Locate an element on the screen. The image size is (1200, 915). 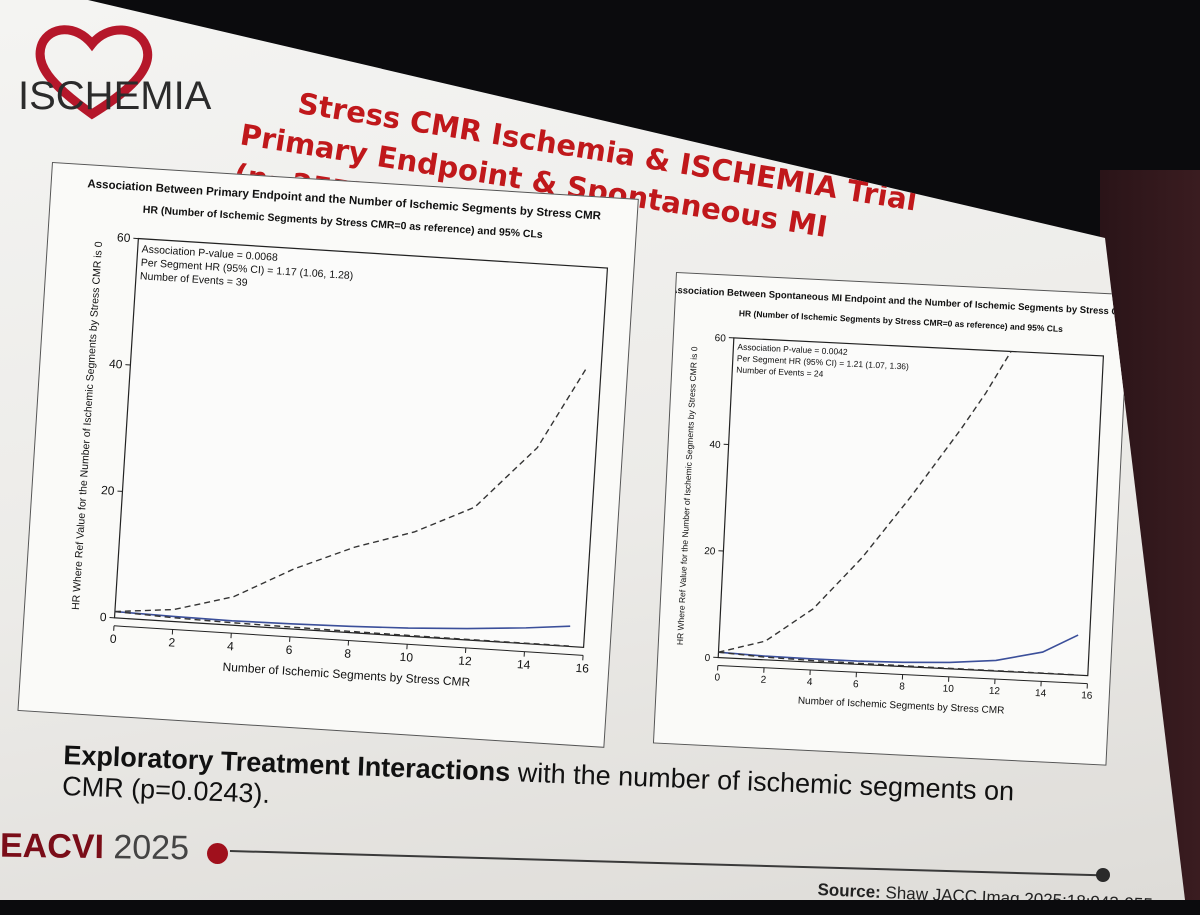
conference-logo: EACVI 2025 is located at coordinates (94, 848).